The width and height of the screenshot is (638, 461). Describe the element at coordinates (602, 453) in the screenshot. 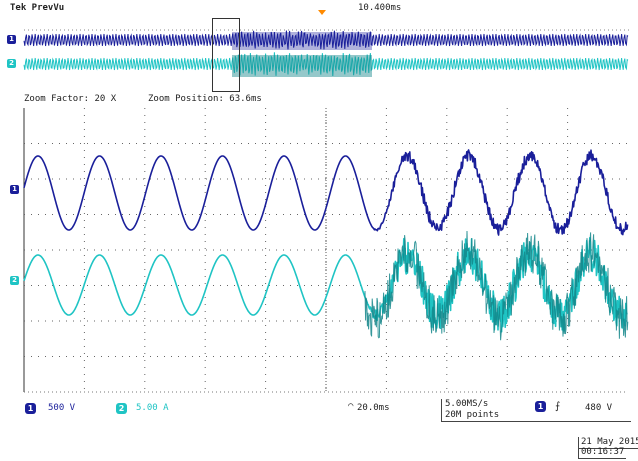

I see `time-readout: 00:16:37` at that location.